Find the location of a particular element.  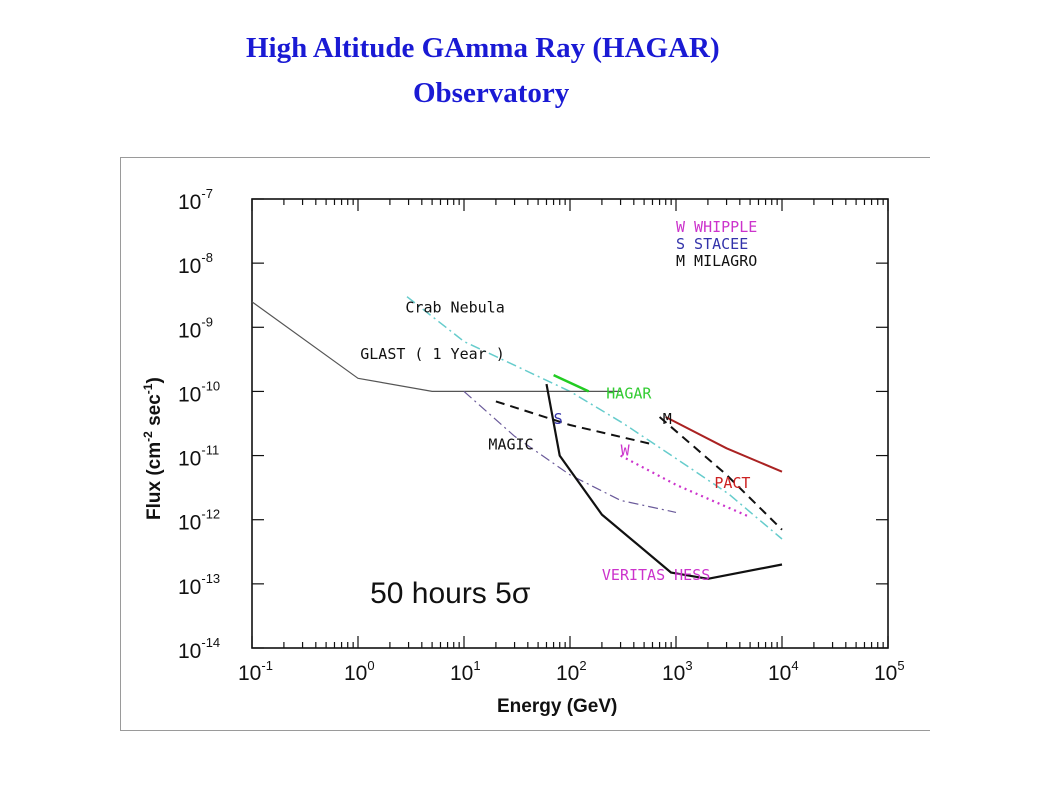

annotation-50-hours-5: 50 hours 5σ is located at coordinates (450, 593).